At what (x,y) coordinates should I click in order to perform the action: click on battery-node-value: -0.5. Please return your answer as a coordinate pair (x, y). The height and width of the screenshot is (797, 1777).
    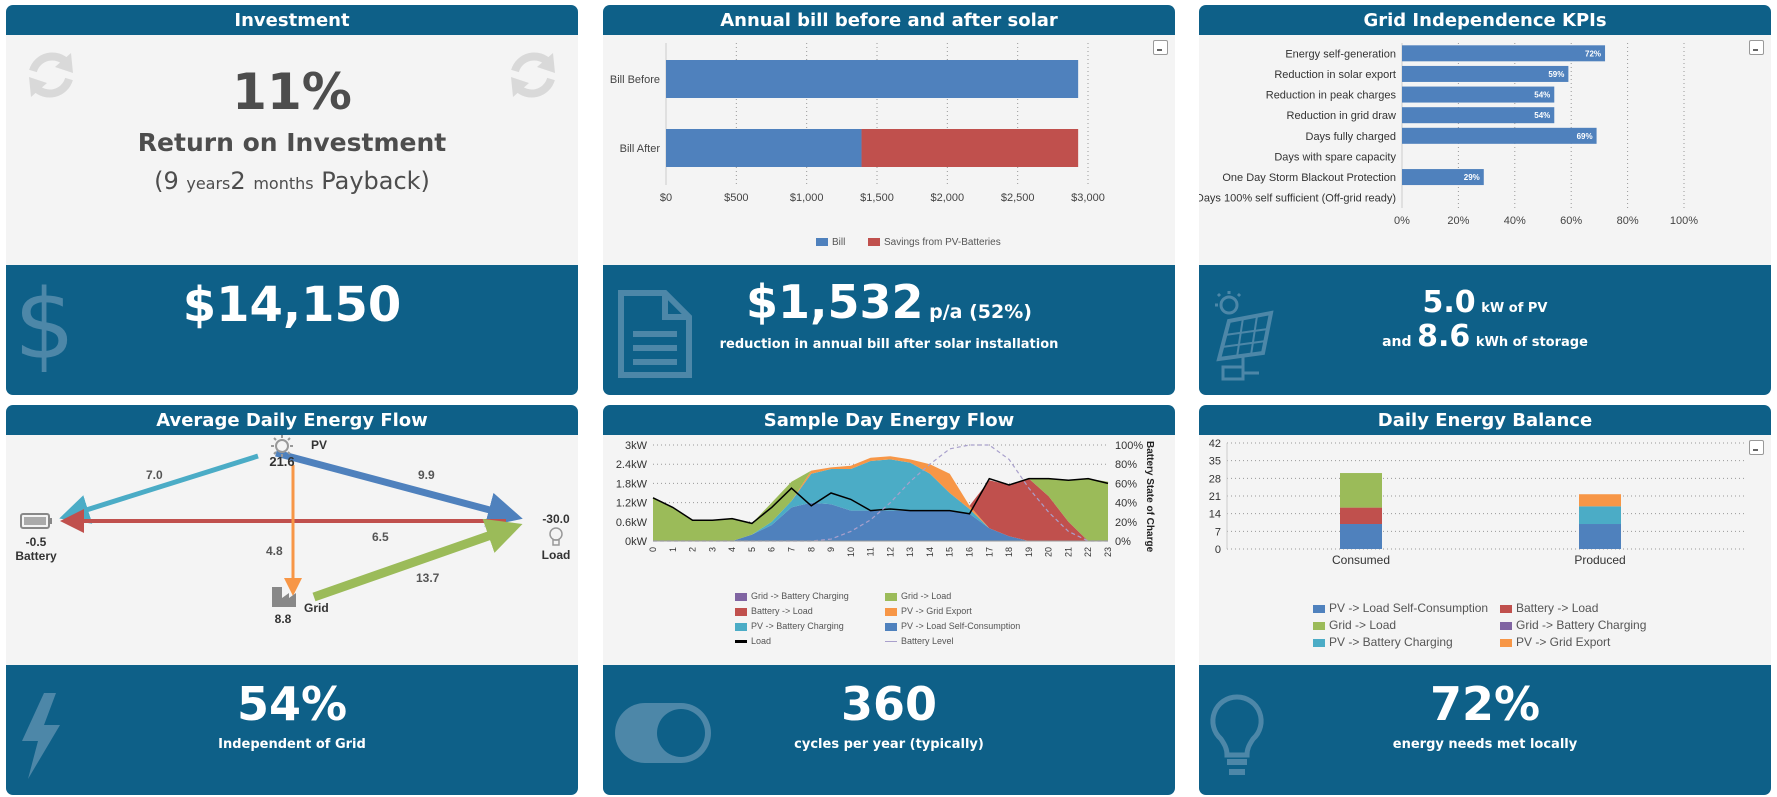
    Looking at the image, I should click on (36, 542).